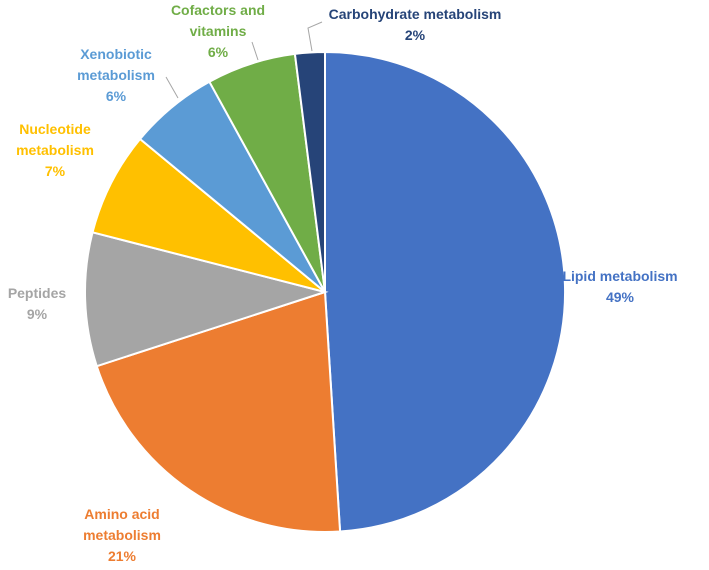  What do you see at coordinates (619, 286) in the screenshot?
I see `slice-label: Lipid metabolism 49%` at bounding box center [619, 286].